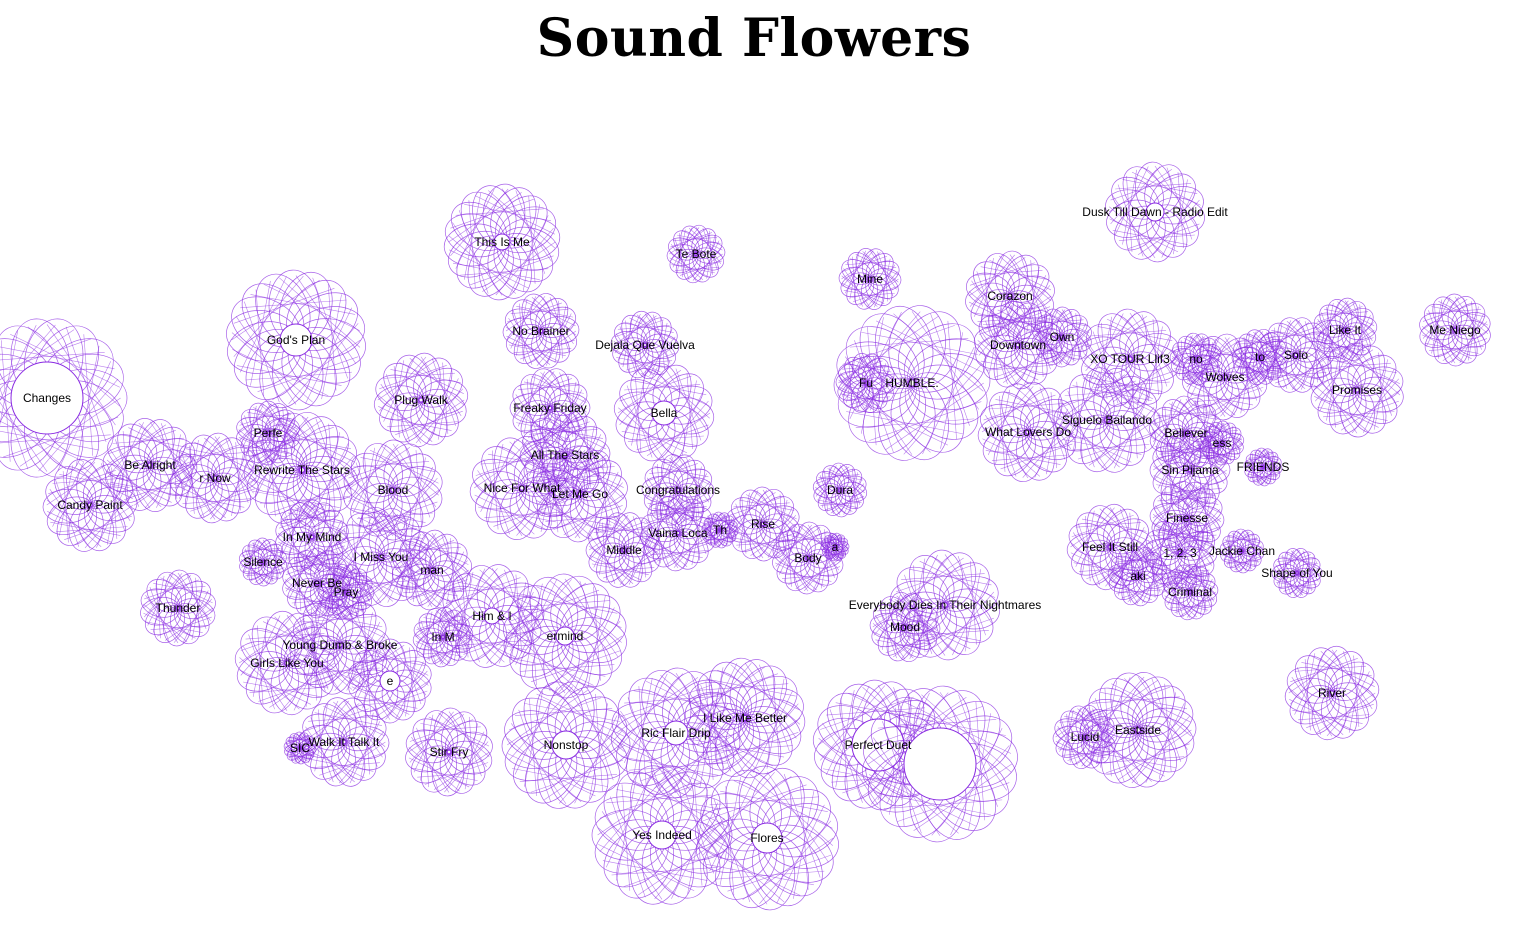 This screenshot has width=1528, height=932. I want to click on flower-label: Young Dumb & Broke, so click(340, 645).